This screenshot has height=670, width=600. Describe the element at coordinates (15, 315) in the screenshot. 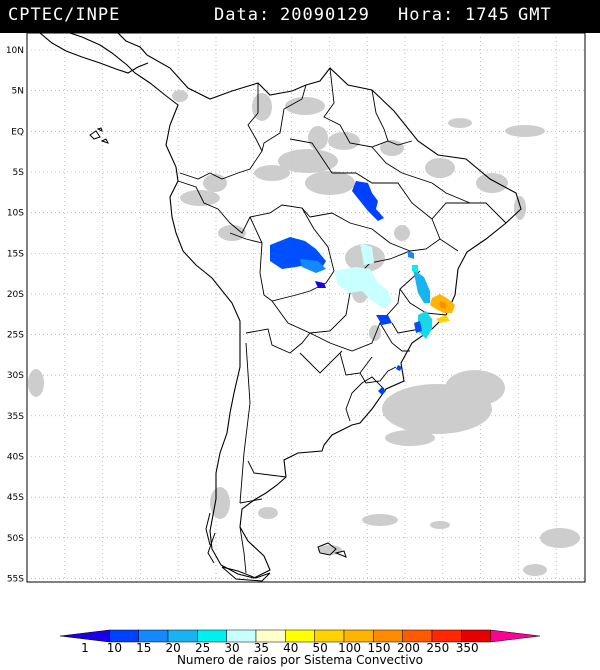

I see `latitude-labels: 10N 5N EQ 5S 10S 15S 20S 25S 30S 35S 40S 45S 50S 55S` at that location.